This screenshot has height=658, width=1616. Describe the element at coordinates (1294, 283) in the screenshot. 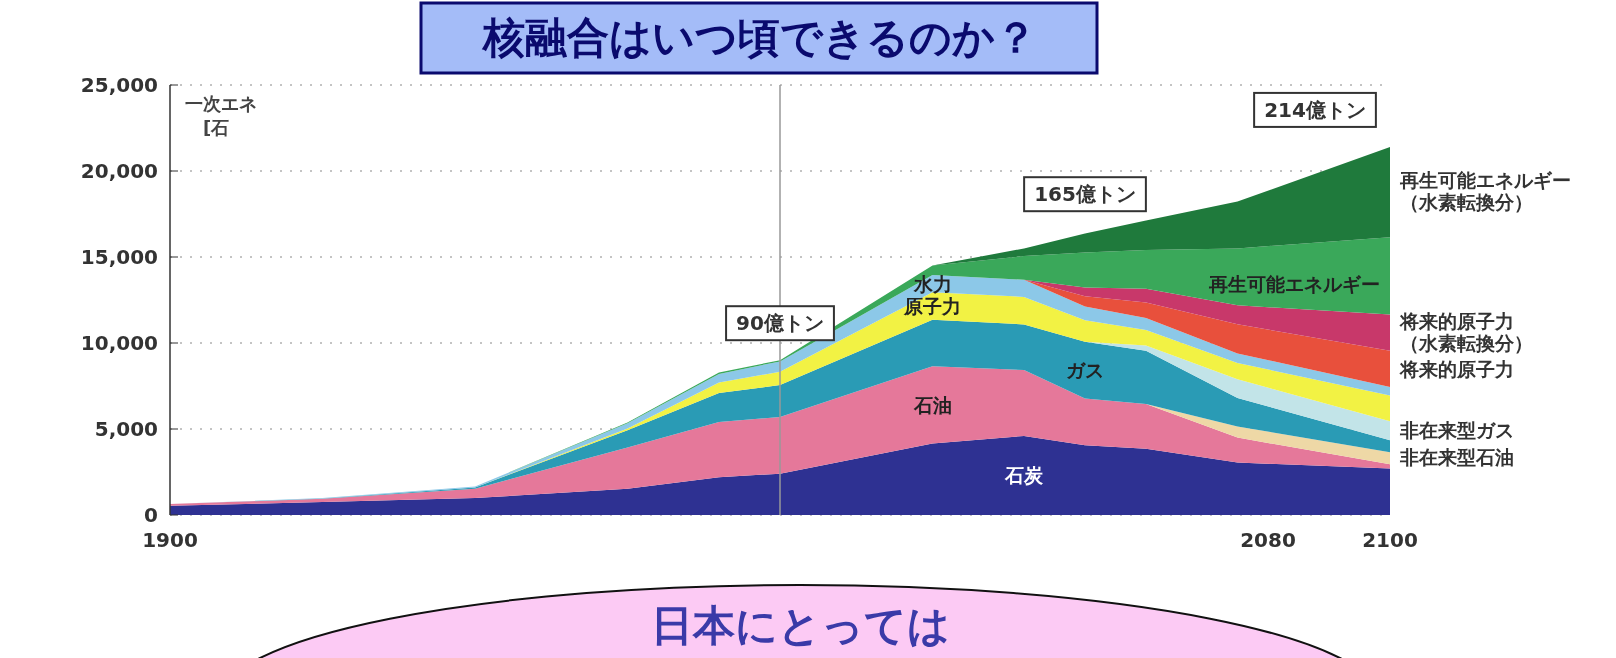

I see `series-label: 再生可能エネルギー` at that location.